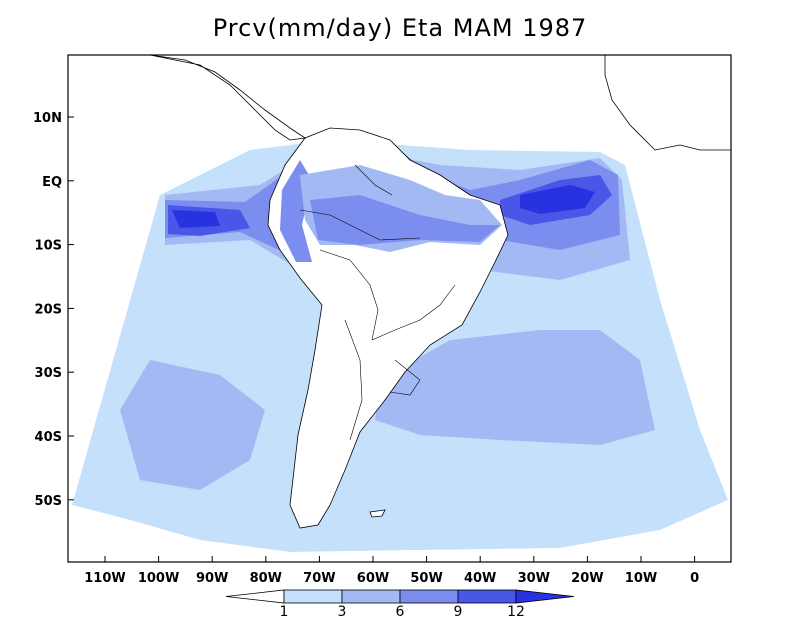  I want to click on x-tick-label: 20W, so click(587, 578).